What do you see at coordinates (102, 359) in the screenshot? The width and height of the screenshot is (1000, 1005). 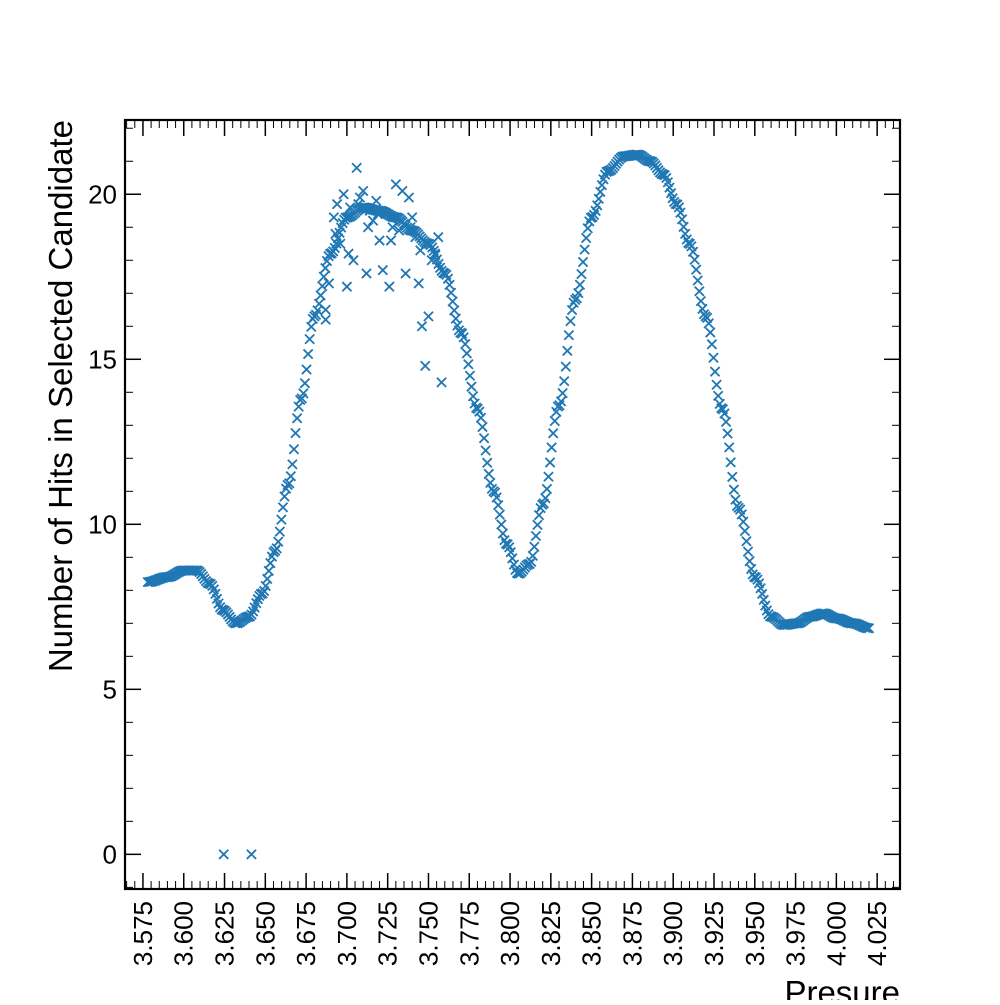 I see `y-tick-label: 15` at bounding box center [102, 359].